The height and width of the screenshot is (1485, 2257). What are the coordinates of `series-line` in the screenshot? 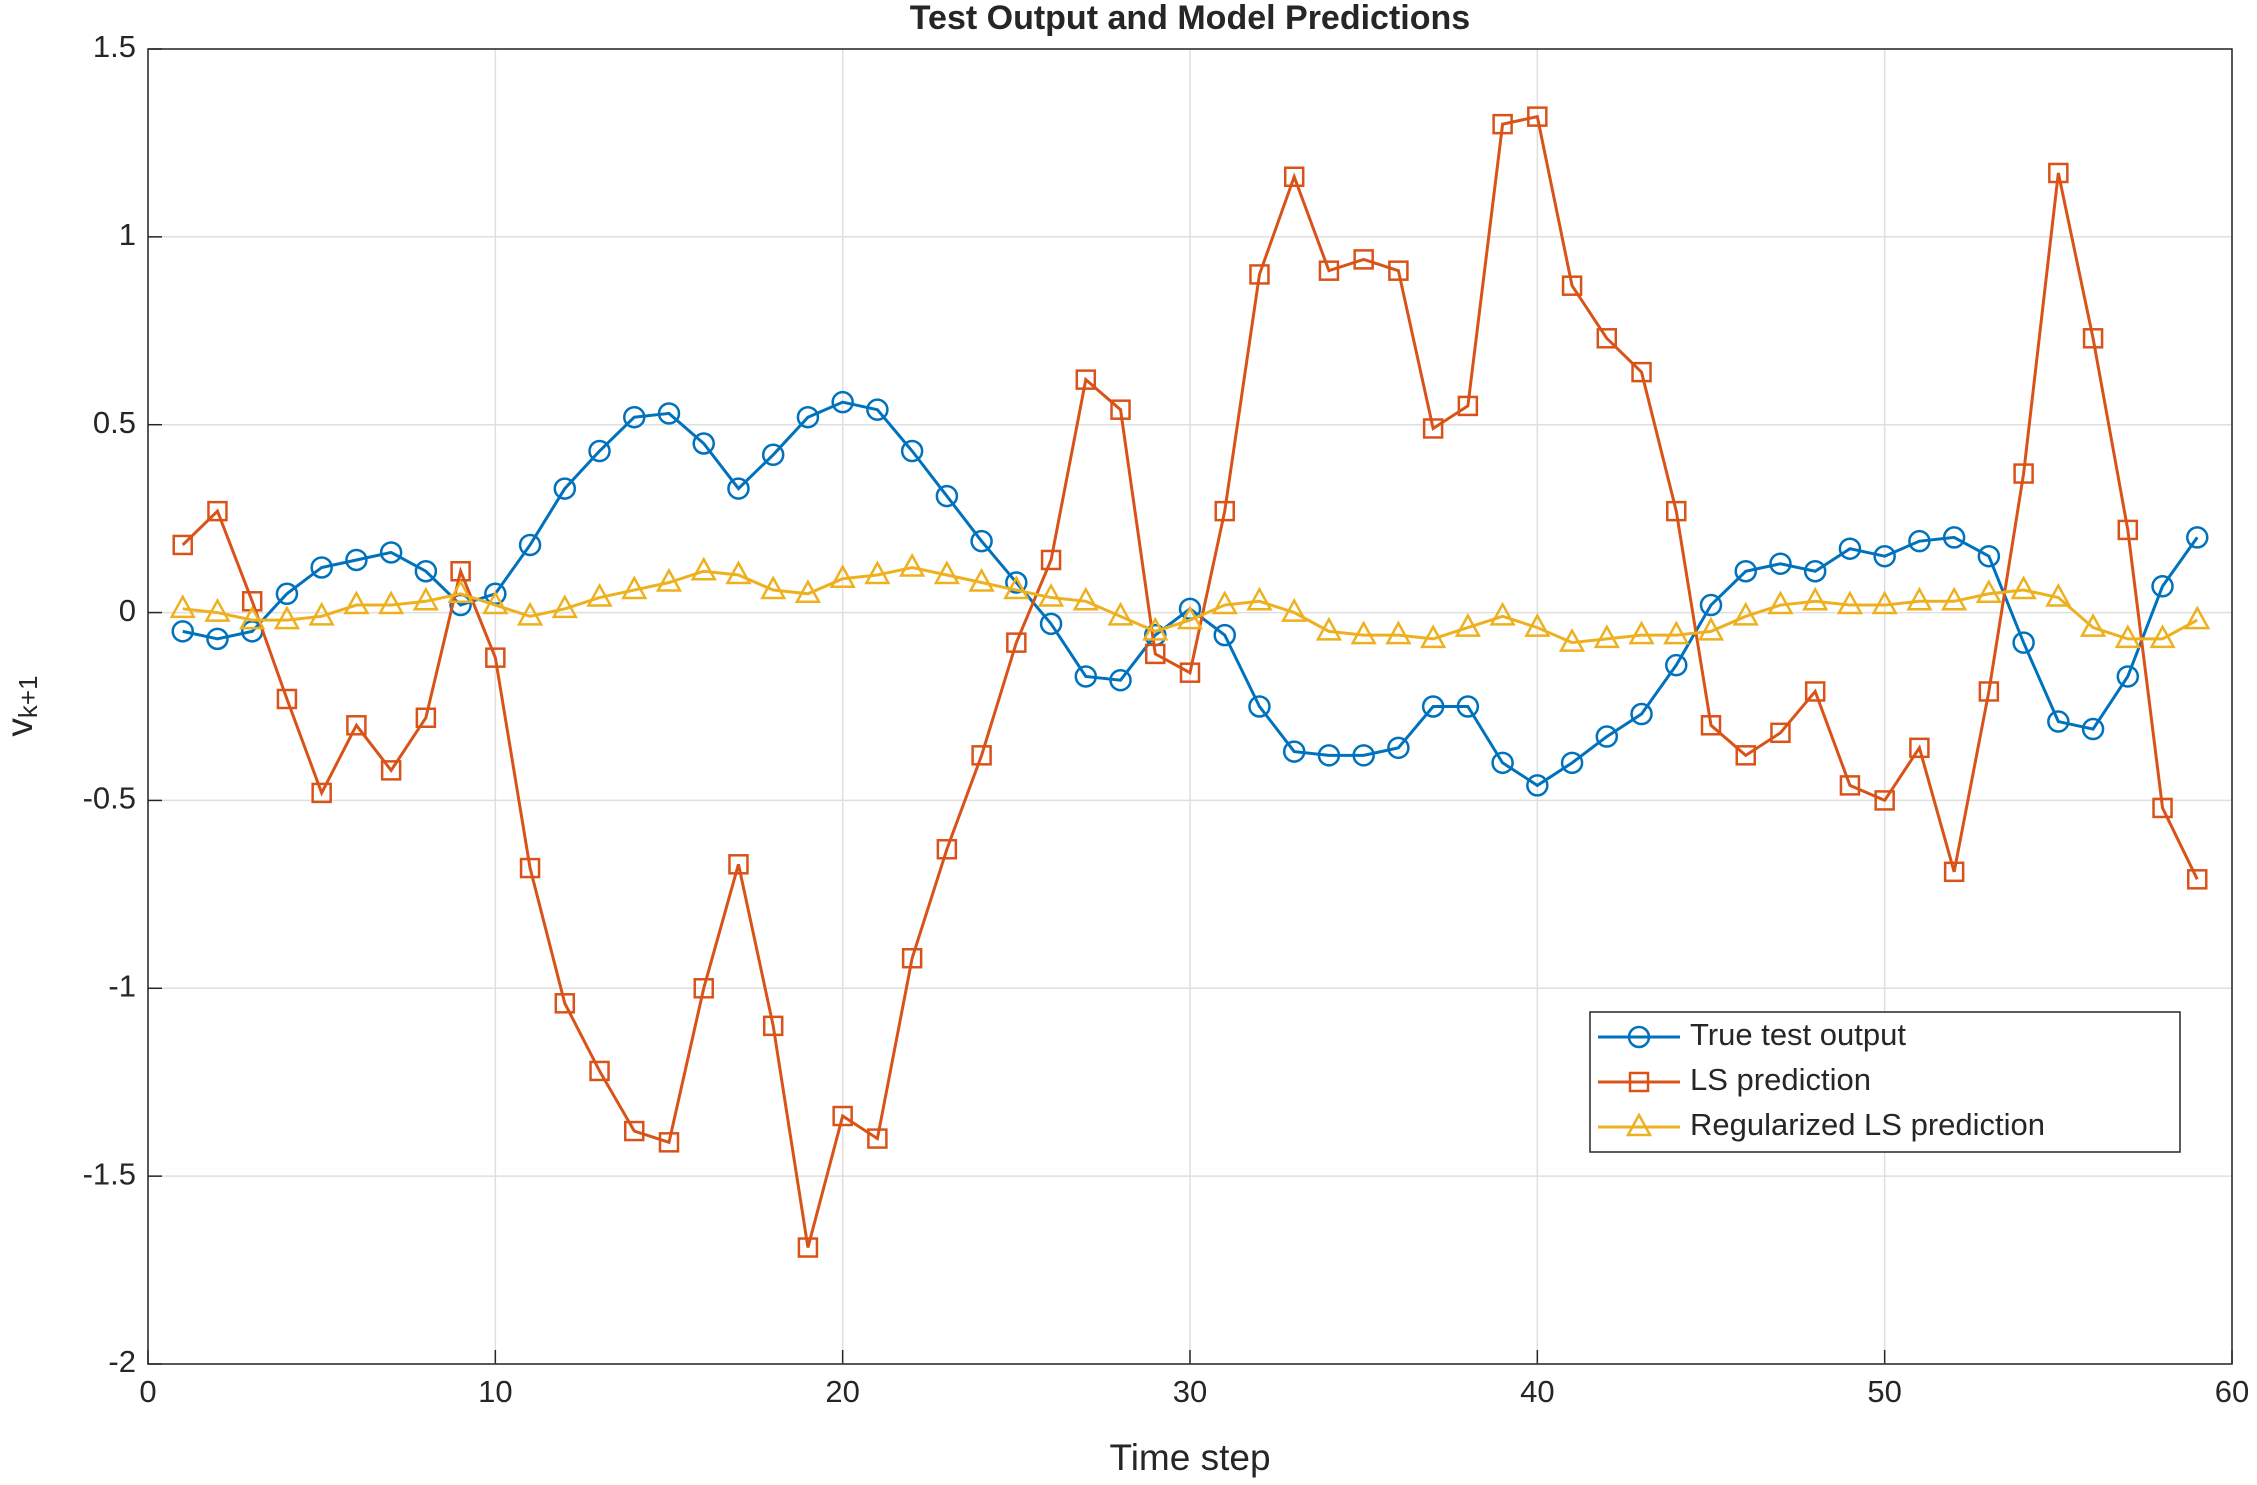 It's located at (1190, 605).